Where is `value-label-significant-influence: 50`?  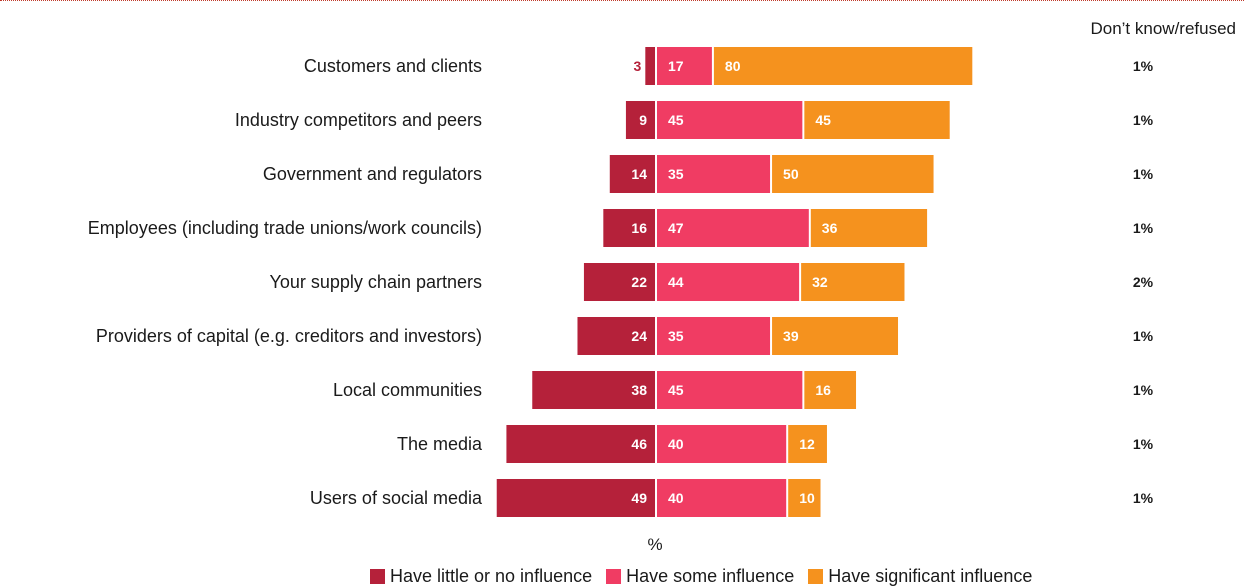 value-label-significant-influence: 50 is located at coordinates (791, 174).